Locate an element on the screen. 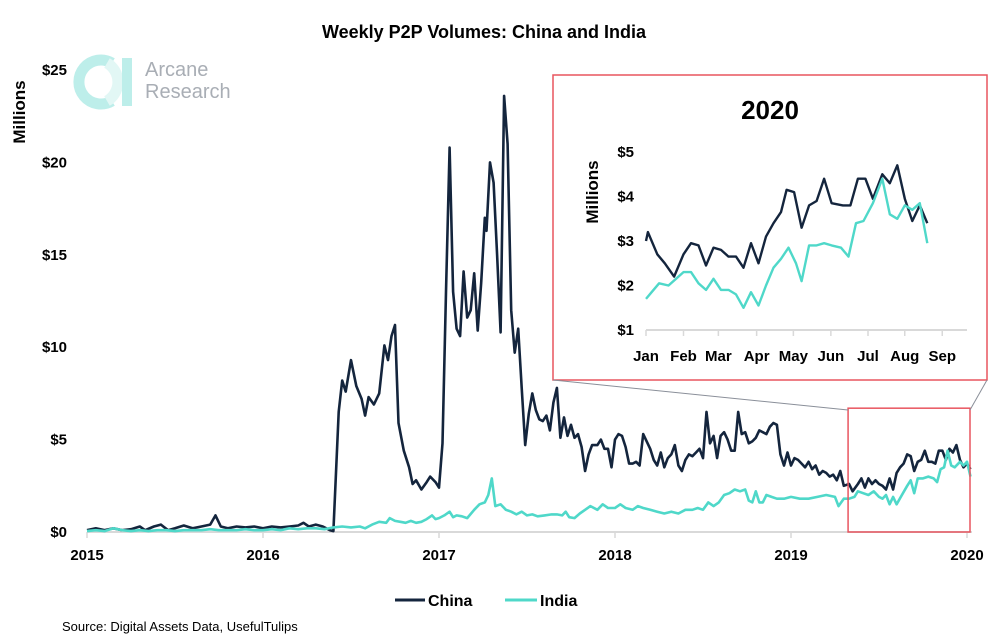 The width and height of the screenshot is (999, 640). x-tick-label: 2016 is located at coordinates (262, 555).